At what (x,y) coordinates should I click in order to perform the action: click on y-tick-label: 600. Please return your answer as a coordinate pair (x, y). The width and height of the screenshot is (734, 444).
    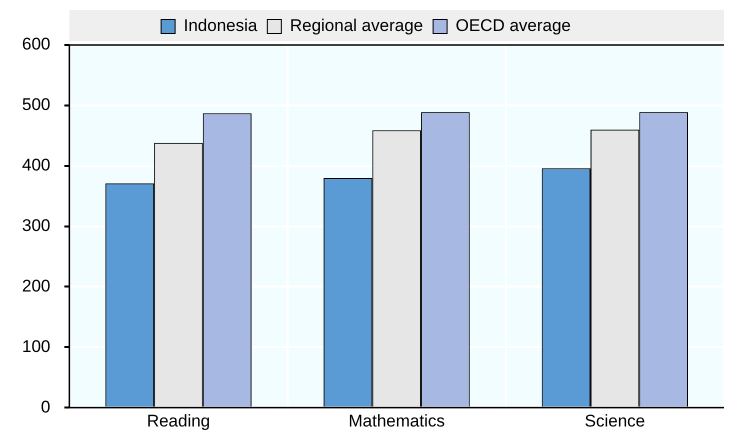
    Looking at the image, I should click on (36, 44).